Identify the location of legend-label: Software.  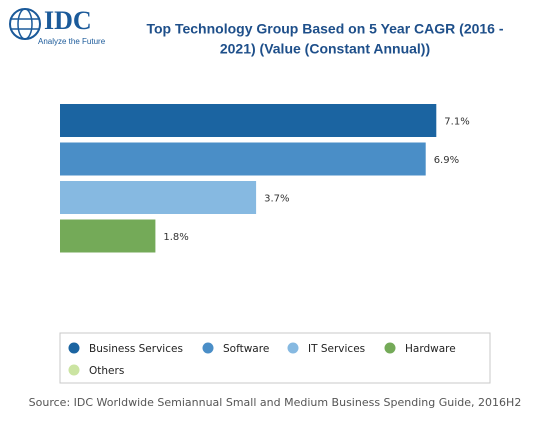
(246, 349).